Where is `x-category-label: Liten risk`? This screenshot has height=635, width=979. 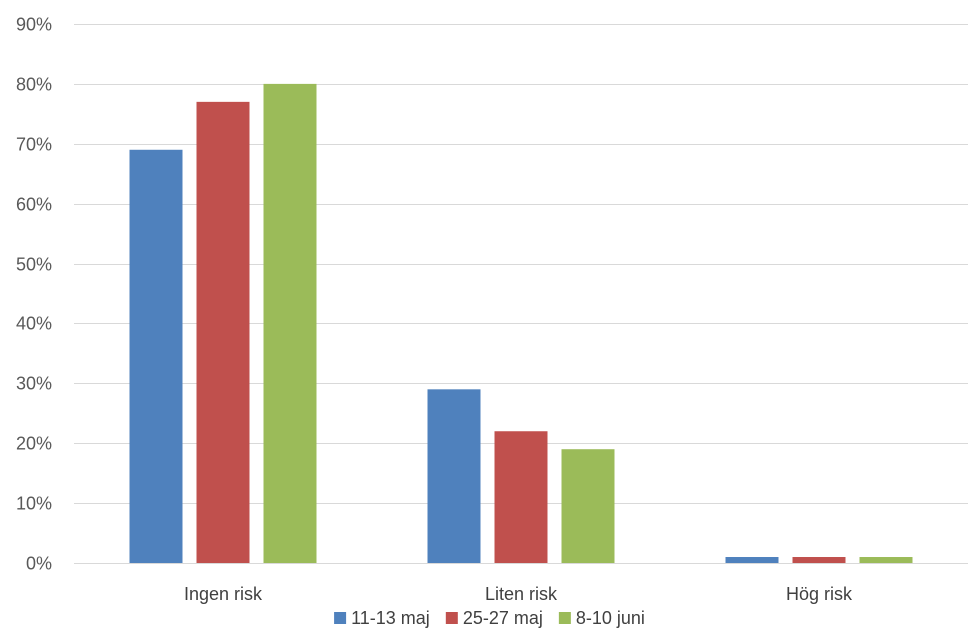 x-category-label: Liten risk is located at coordinates (521, 594).